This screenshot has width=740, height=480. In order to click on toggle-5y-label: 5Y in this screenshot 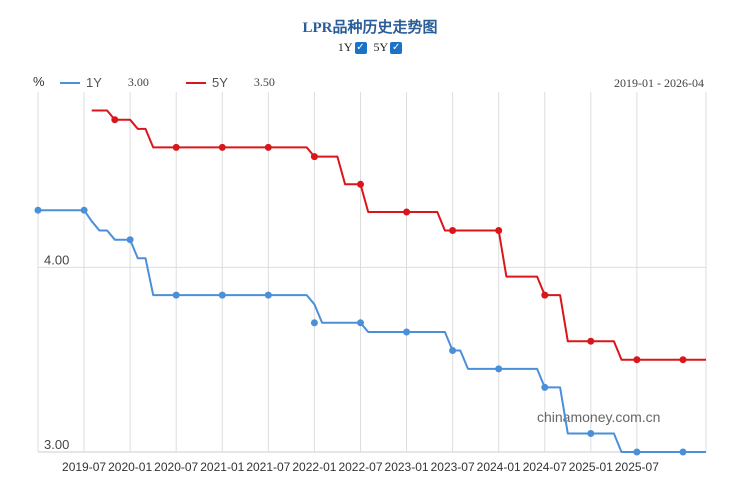, I will do `click(381, 47)`.